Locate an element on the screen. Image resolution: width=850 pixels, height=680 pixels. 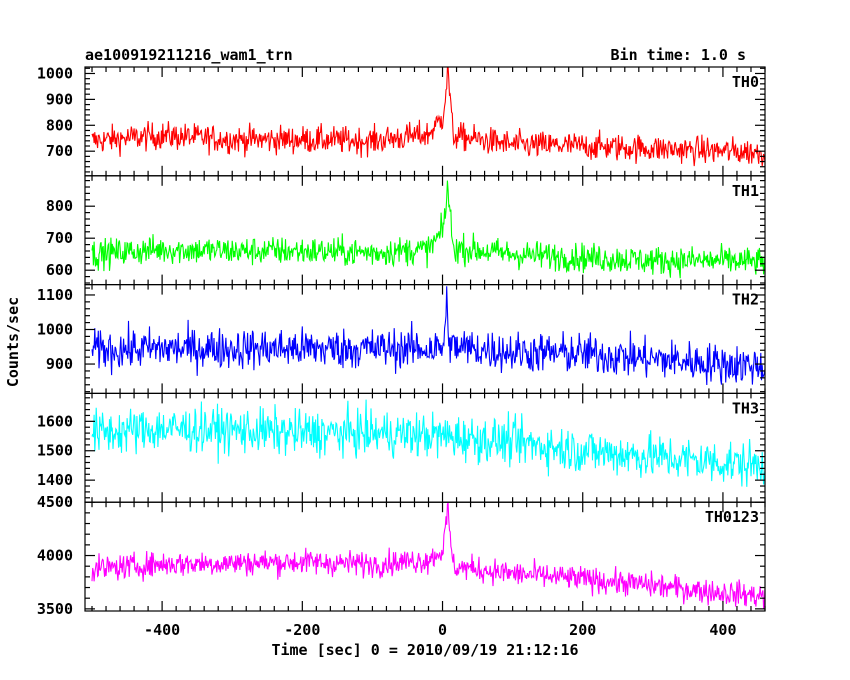
panel-th2: 900 1000 1100 TH2 is located at coordinates (401, 339).